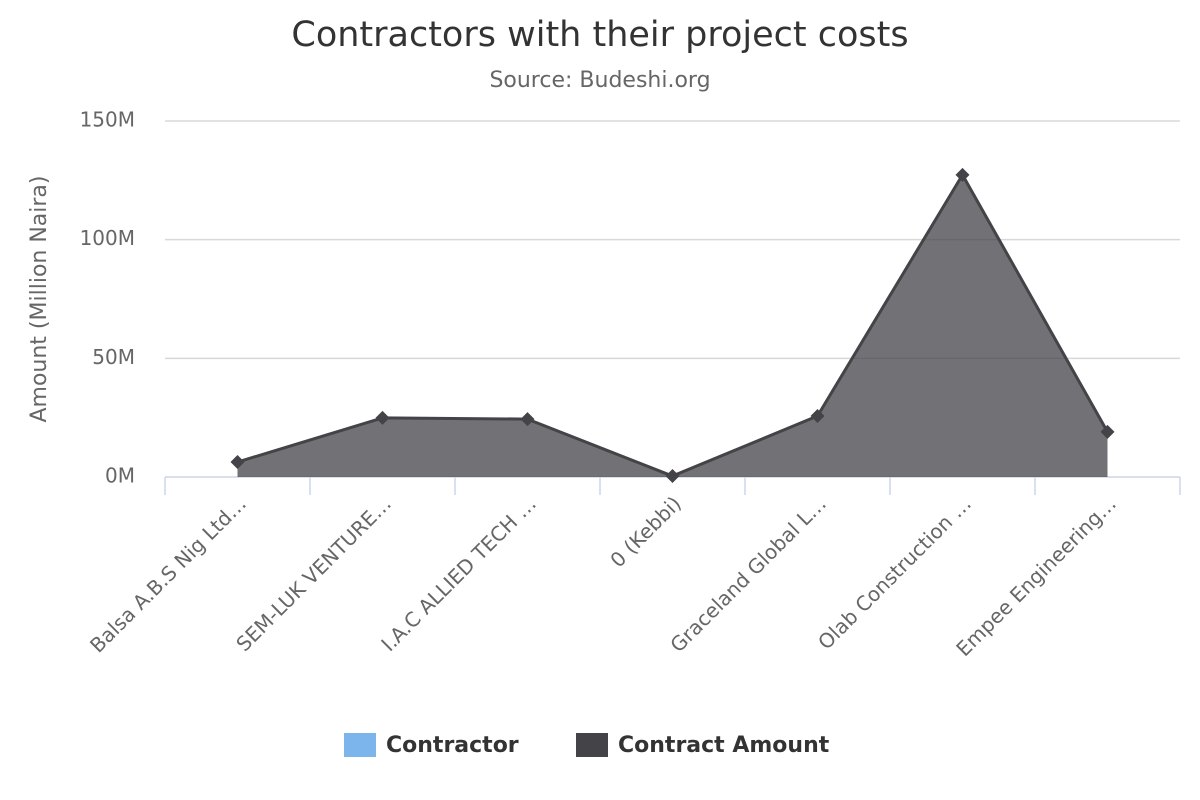 The image size is (1200, 800). What do you see at coordinates (120, 476) in the screenshot?
I see `y-tick-label: 0M` at bounding box center [120, 476].